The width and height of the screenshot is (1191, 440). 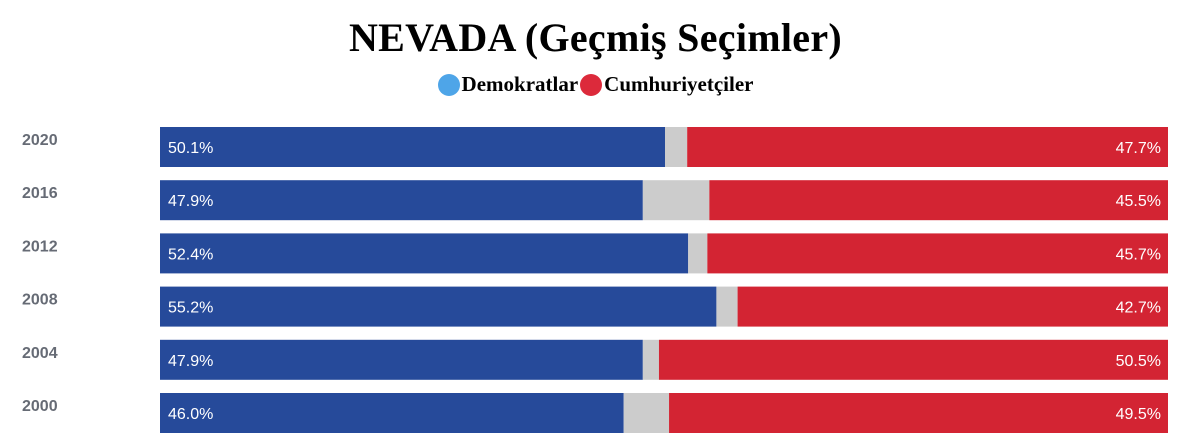 What do you see at coordinates (1138, 201) in the screenshot?
I see `data-label-republicans-2016: 45.5%` at bounding box center [1138, 201].